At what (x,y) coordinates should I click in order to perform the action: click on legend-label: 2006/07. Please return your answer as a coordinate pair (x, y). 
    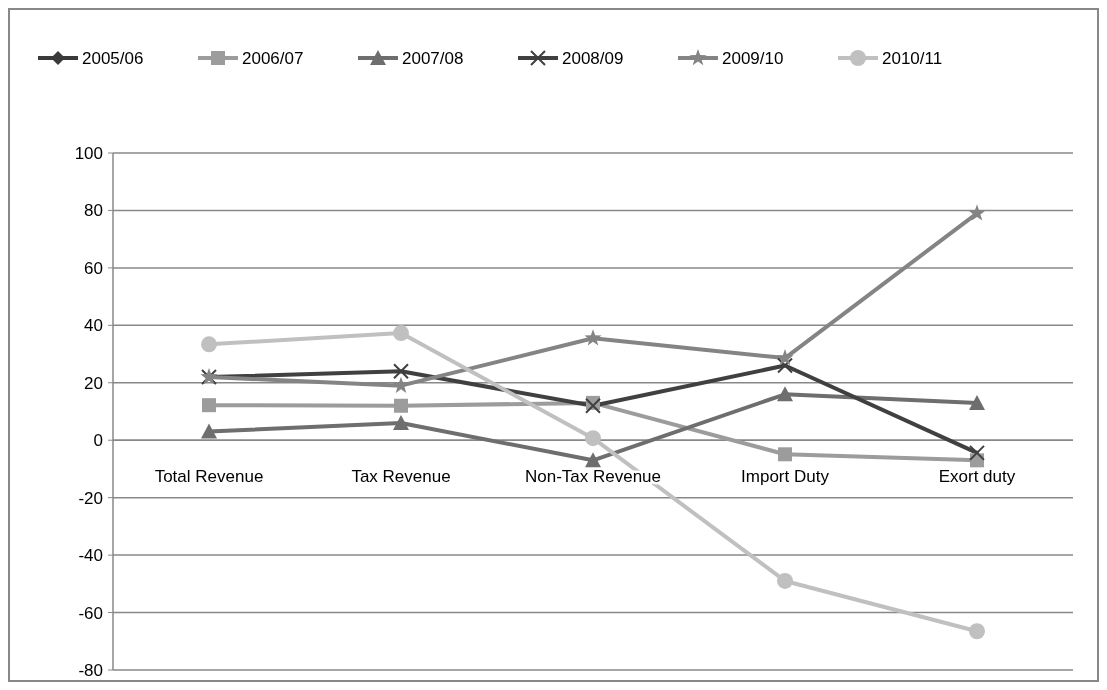
    Looking at the image, I should click on (273, 58).